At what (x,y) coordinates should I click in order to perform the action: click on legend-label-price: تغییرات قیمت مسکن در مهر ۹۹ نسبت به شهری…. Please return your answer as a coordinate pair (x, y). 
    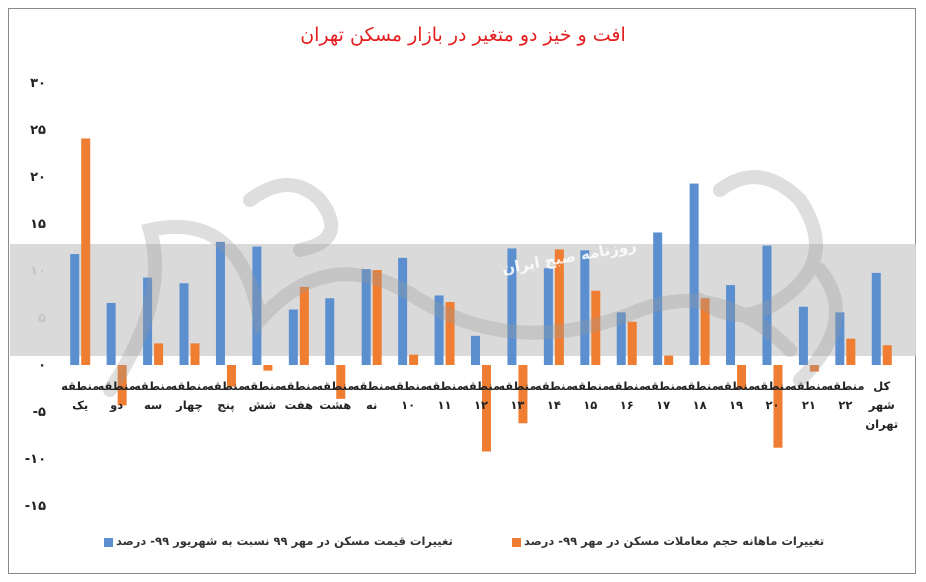
    Looking at the image, I should click on (284, 541).